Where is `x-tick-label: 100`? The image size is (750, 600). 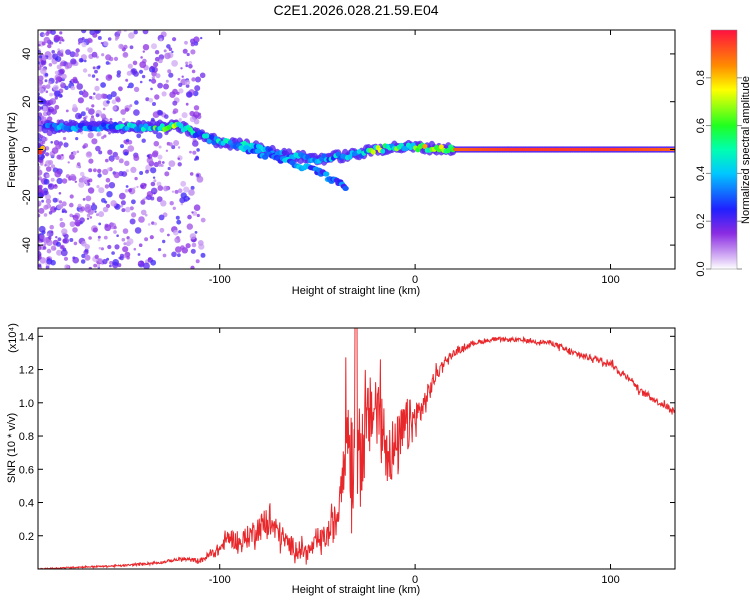
x-tick-label: 100 is located at coordinates (610, 580).